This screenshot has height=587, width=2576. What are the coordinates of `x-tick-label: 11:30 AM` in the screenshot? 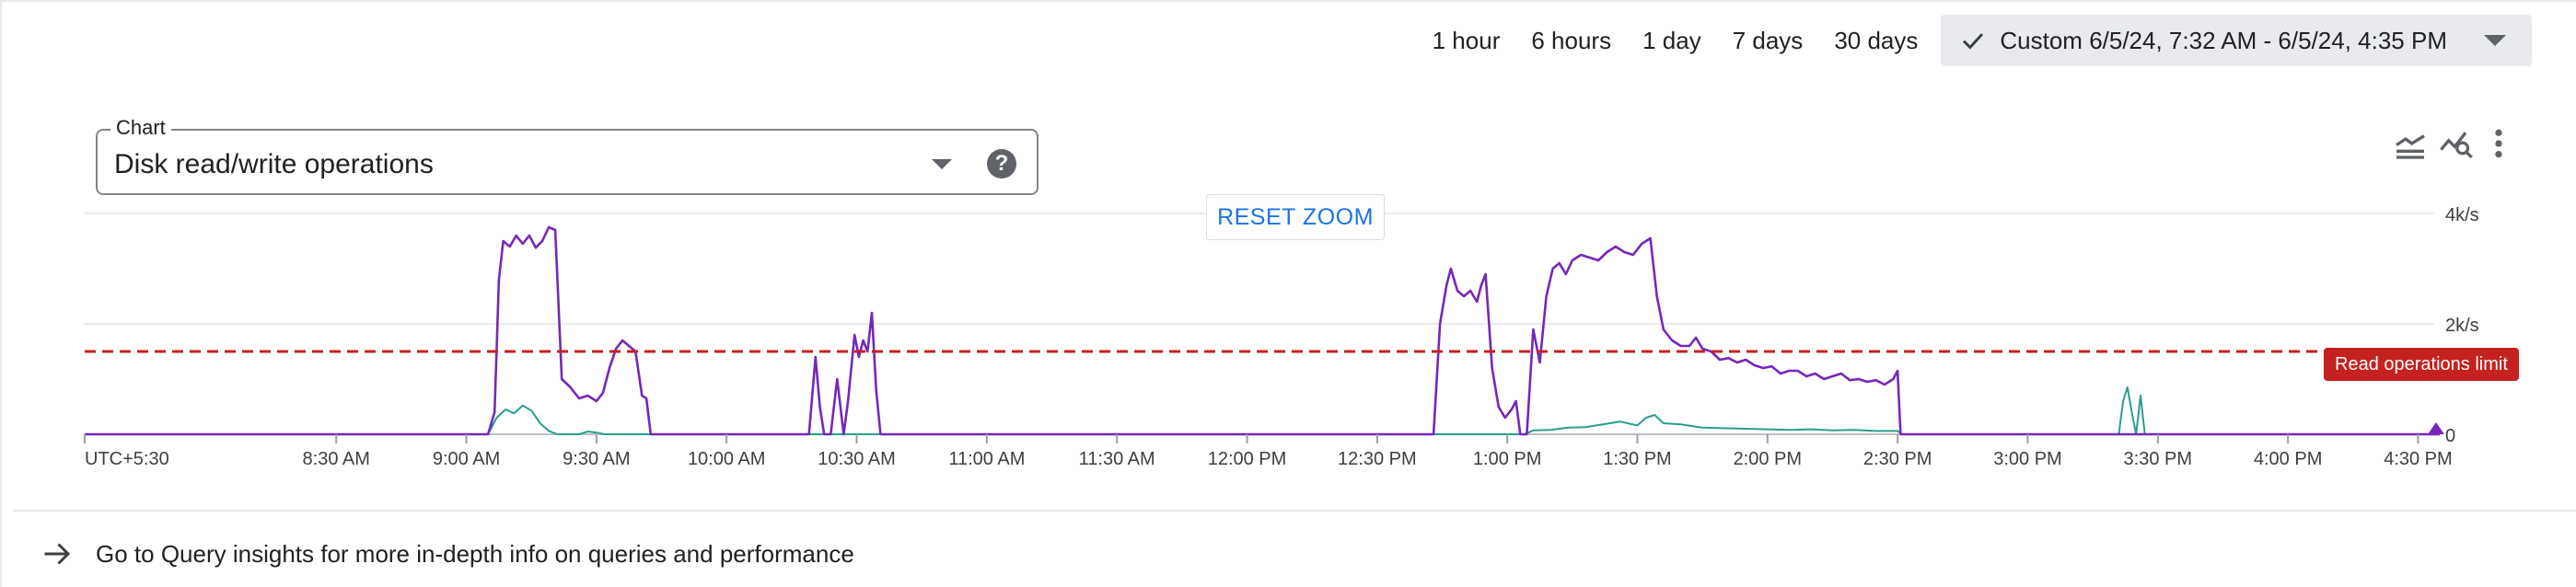 It's located at (1117, 459).